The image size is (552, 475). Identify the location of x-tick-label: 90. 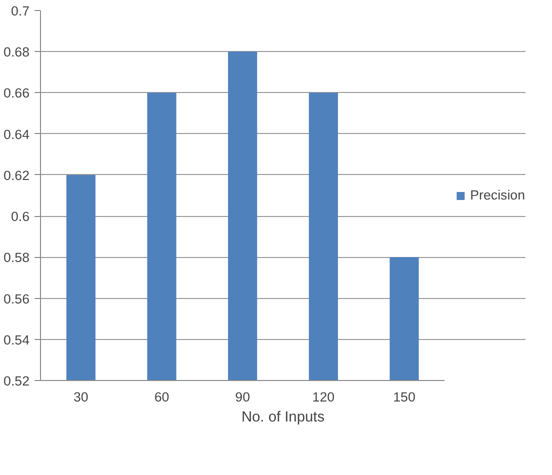
(242, 397).